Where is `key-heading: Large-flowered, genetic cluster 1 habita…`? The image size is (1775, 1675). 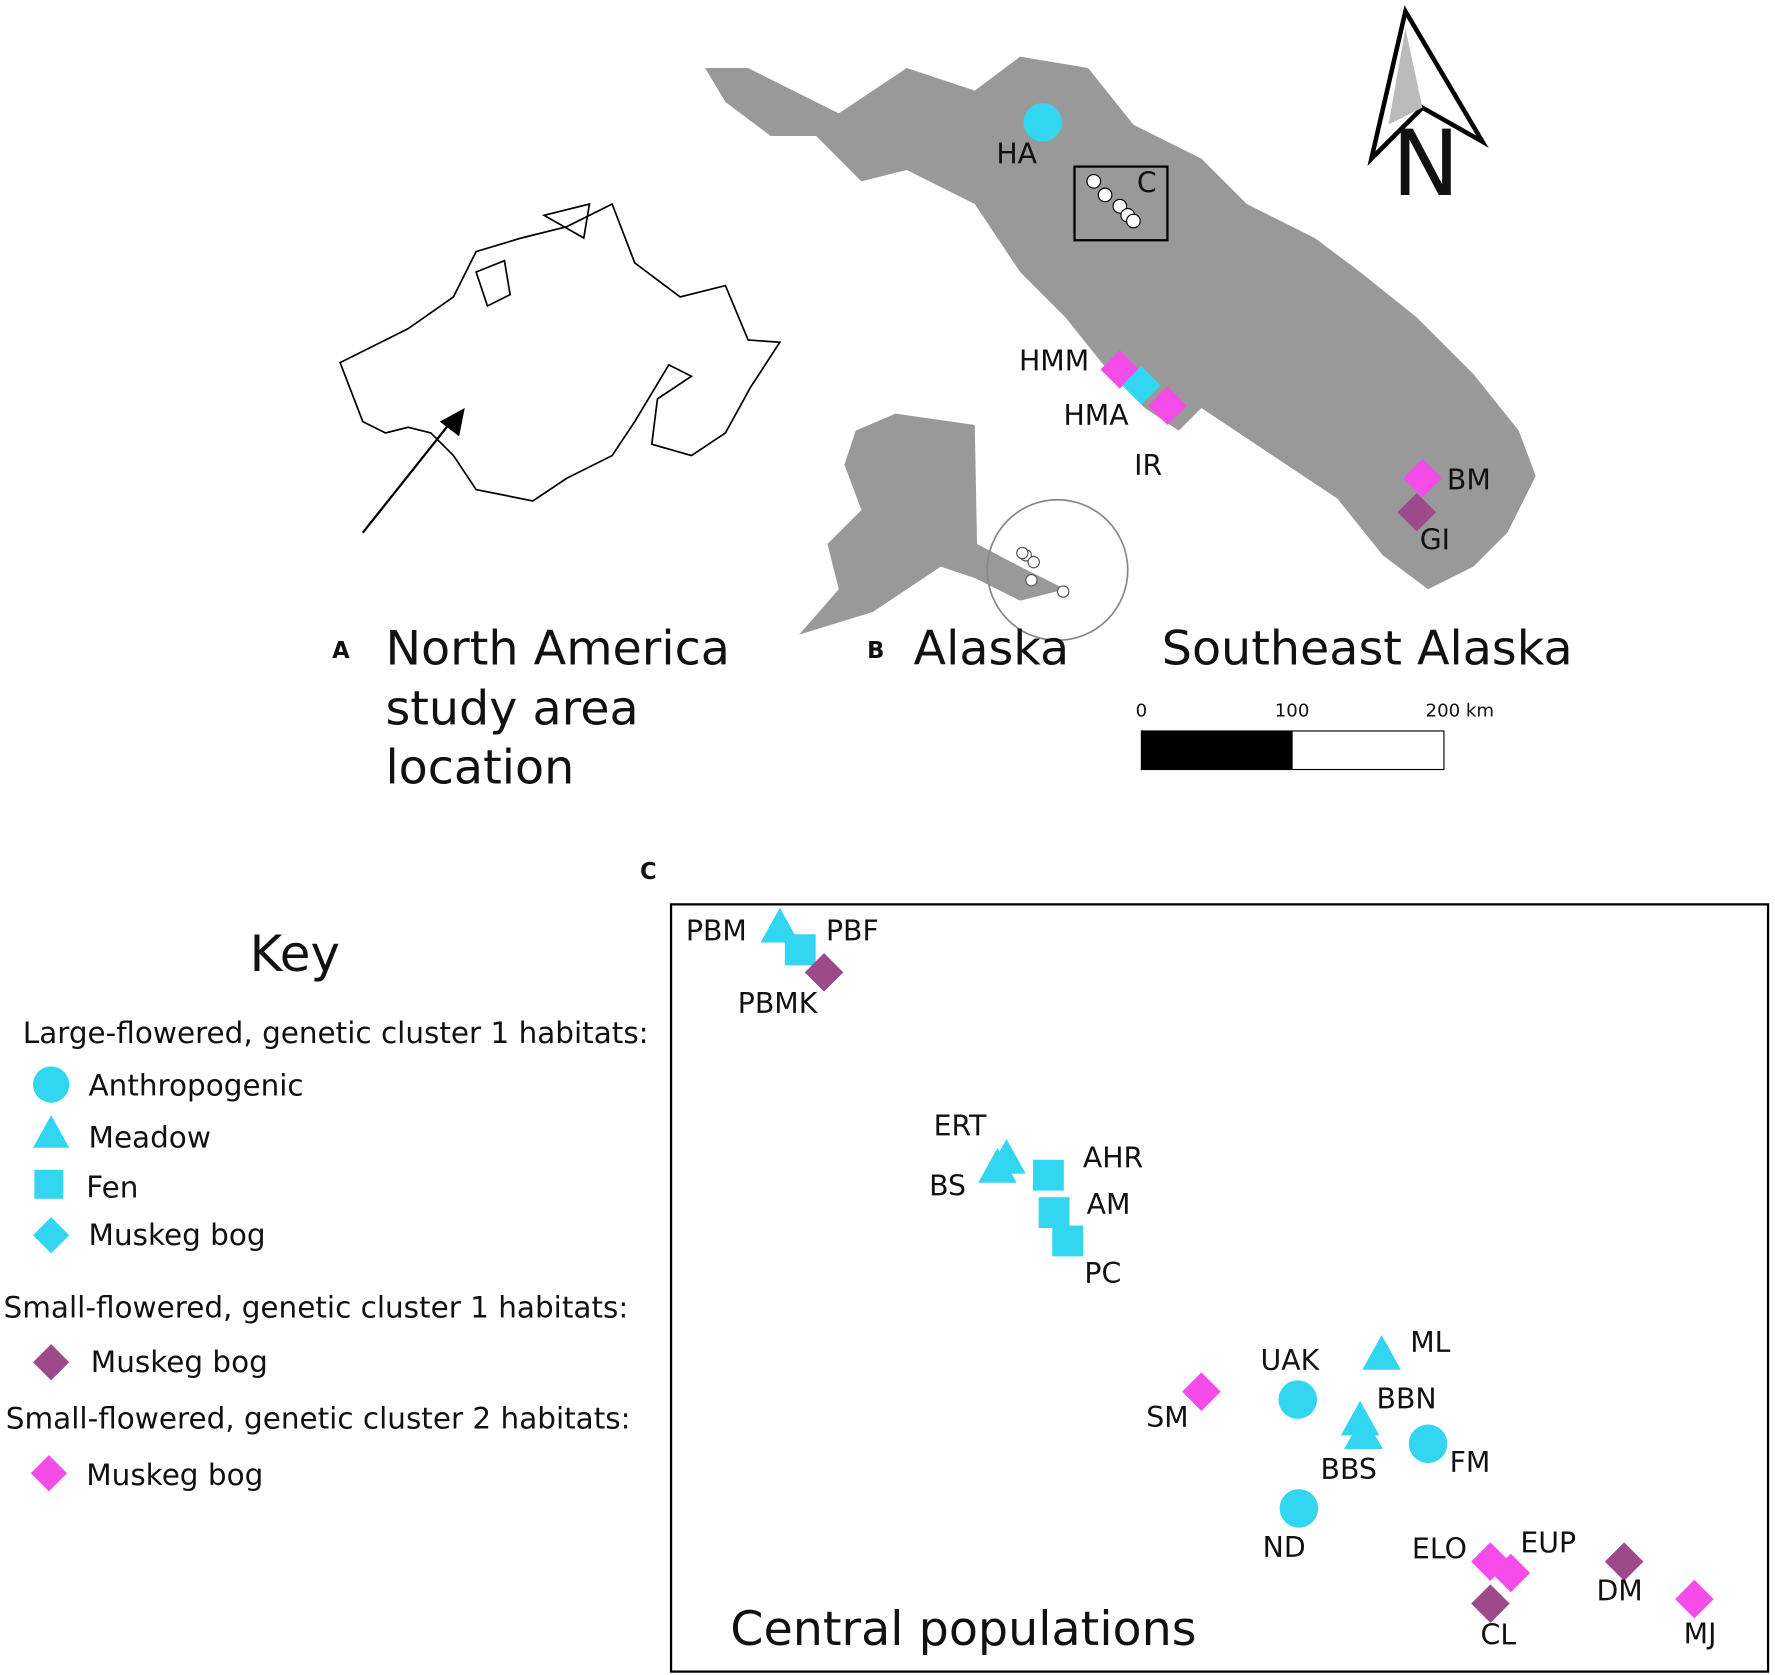
key-heading: Large-flowered, genetic cluster 1 habita… is located at coordinates (336, 1033).